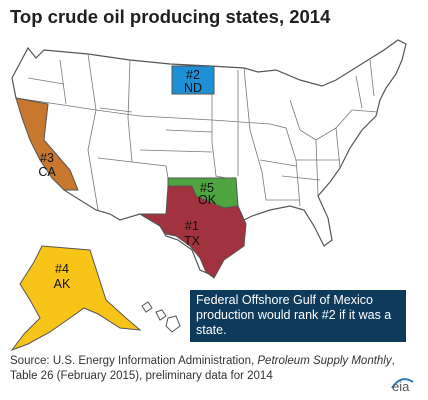 This screenshot has width=428, height=400. Describe the element at coordinates (207, 188) in the screenshot. I see `label-ok-rank: #5` at that location.